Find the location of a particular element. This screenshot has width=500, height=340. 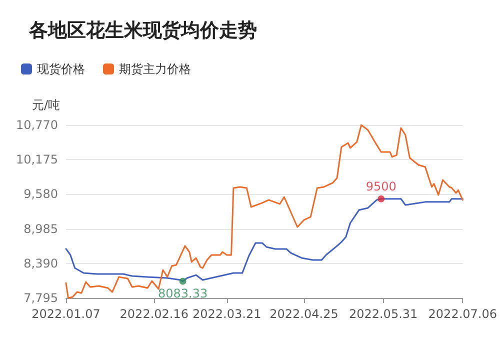

y-tick-label: 8,390 is located at coordinates (41, 263).